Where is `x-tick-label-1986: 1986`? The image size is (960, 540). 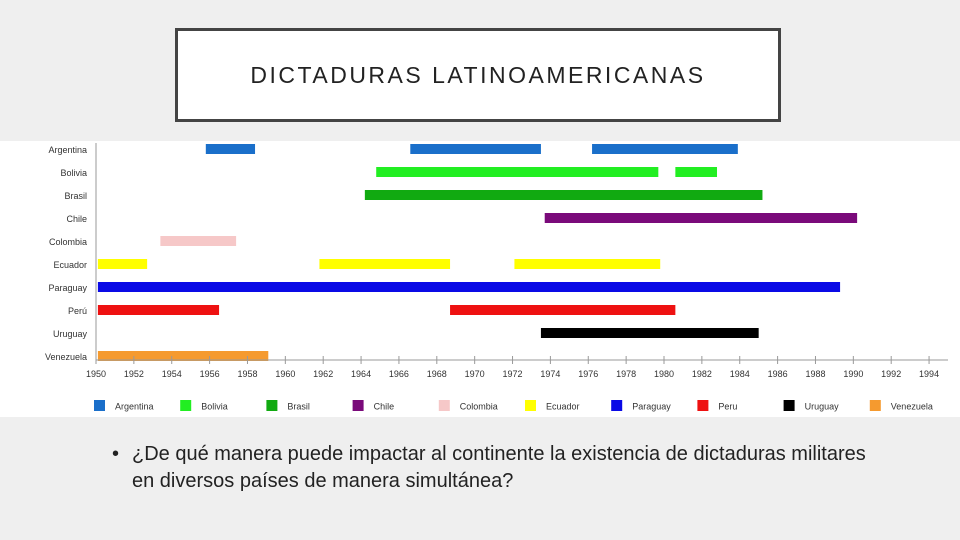 x-tick-label-1986: 1986 is located at coordinates (778, 374).